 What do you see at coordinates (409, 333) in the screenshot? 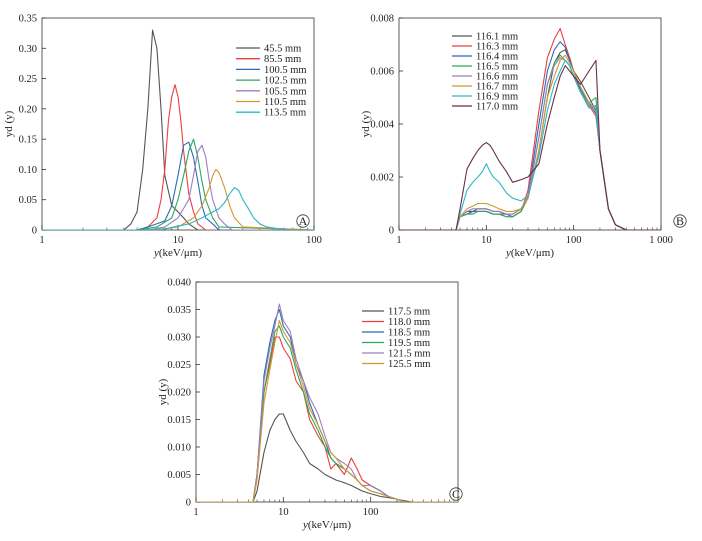
I see `legend-label: 118.5 mm` at bounding box center [409, 333].